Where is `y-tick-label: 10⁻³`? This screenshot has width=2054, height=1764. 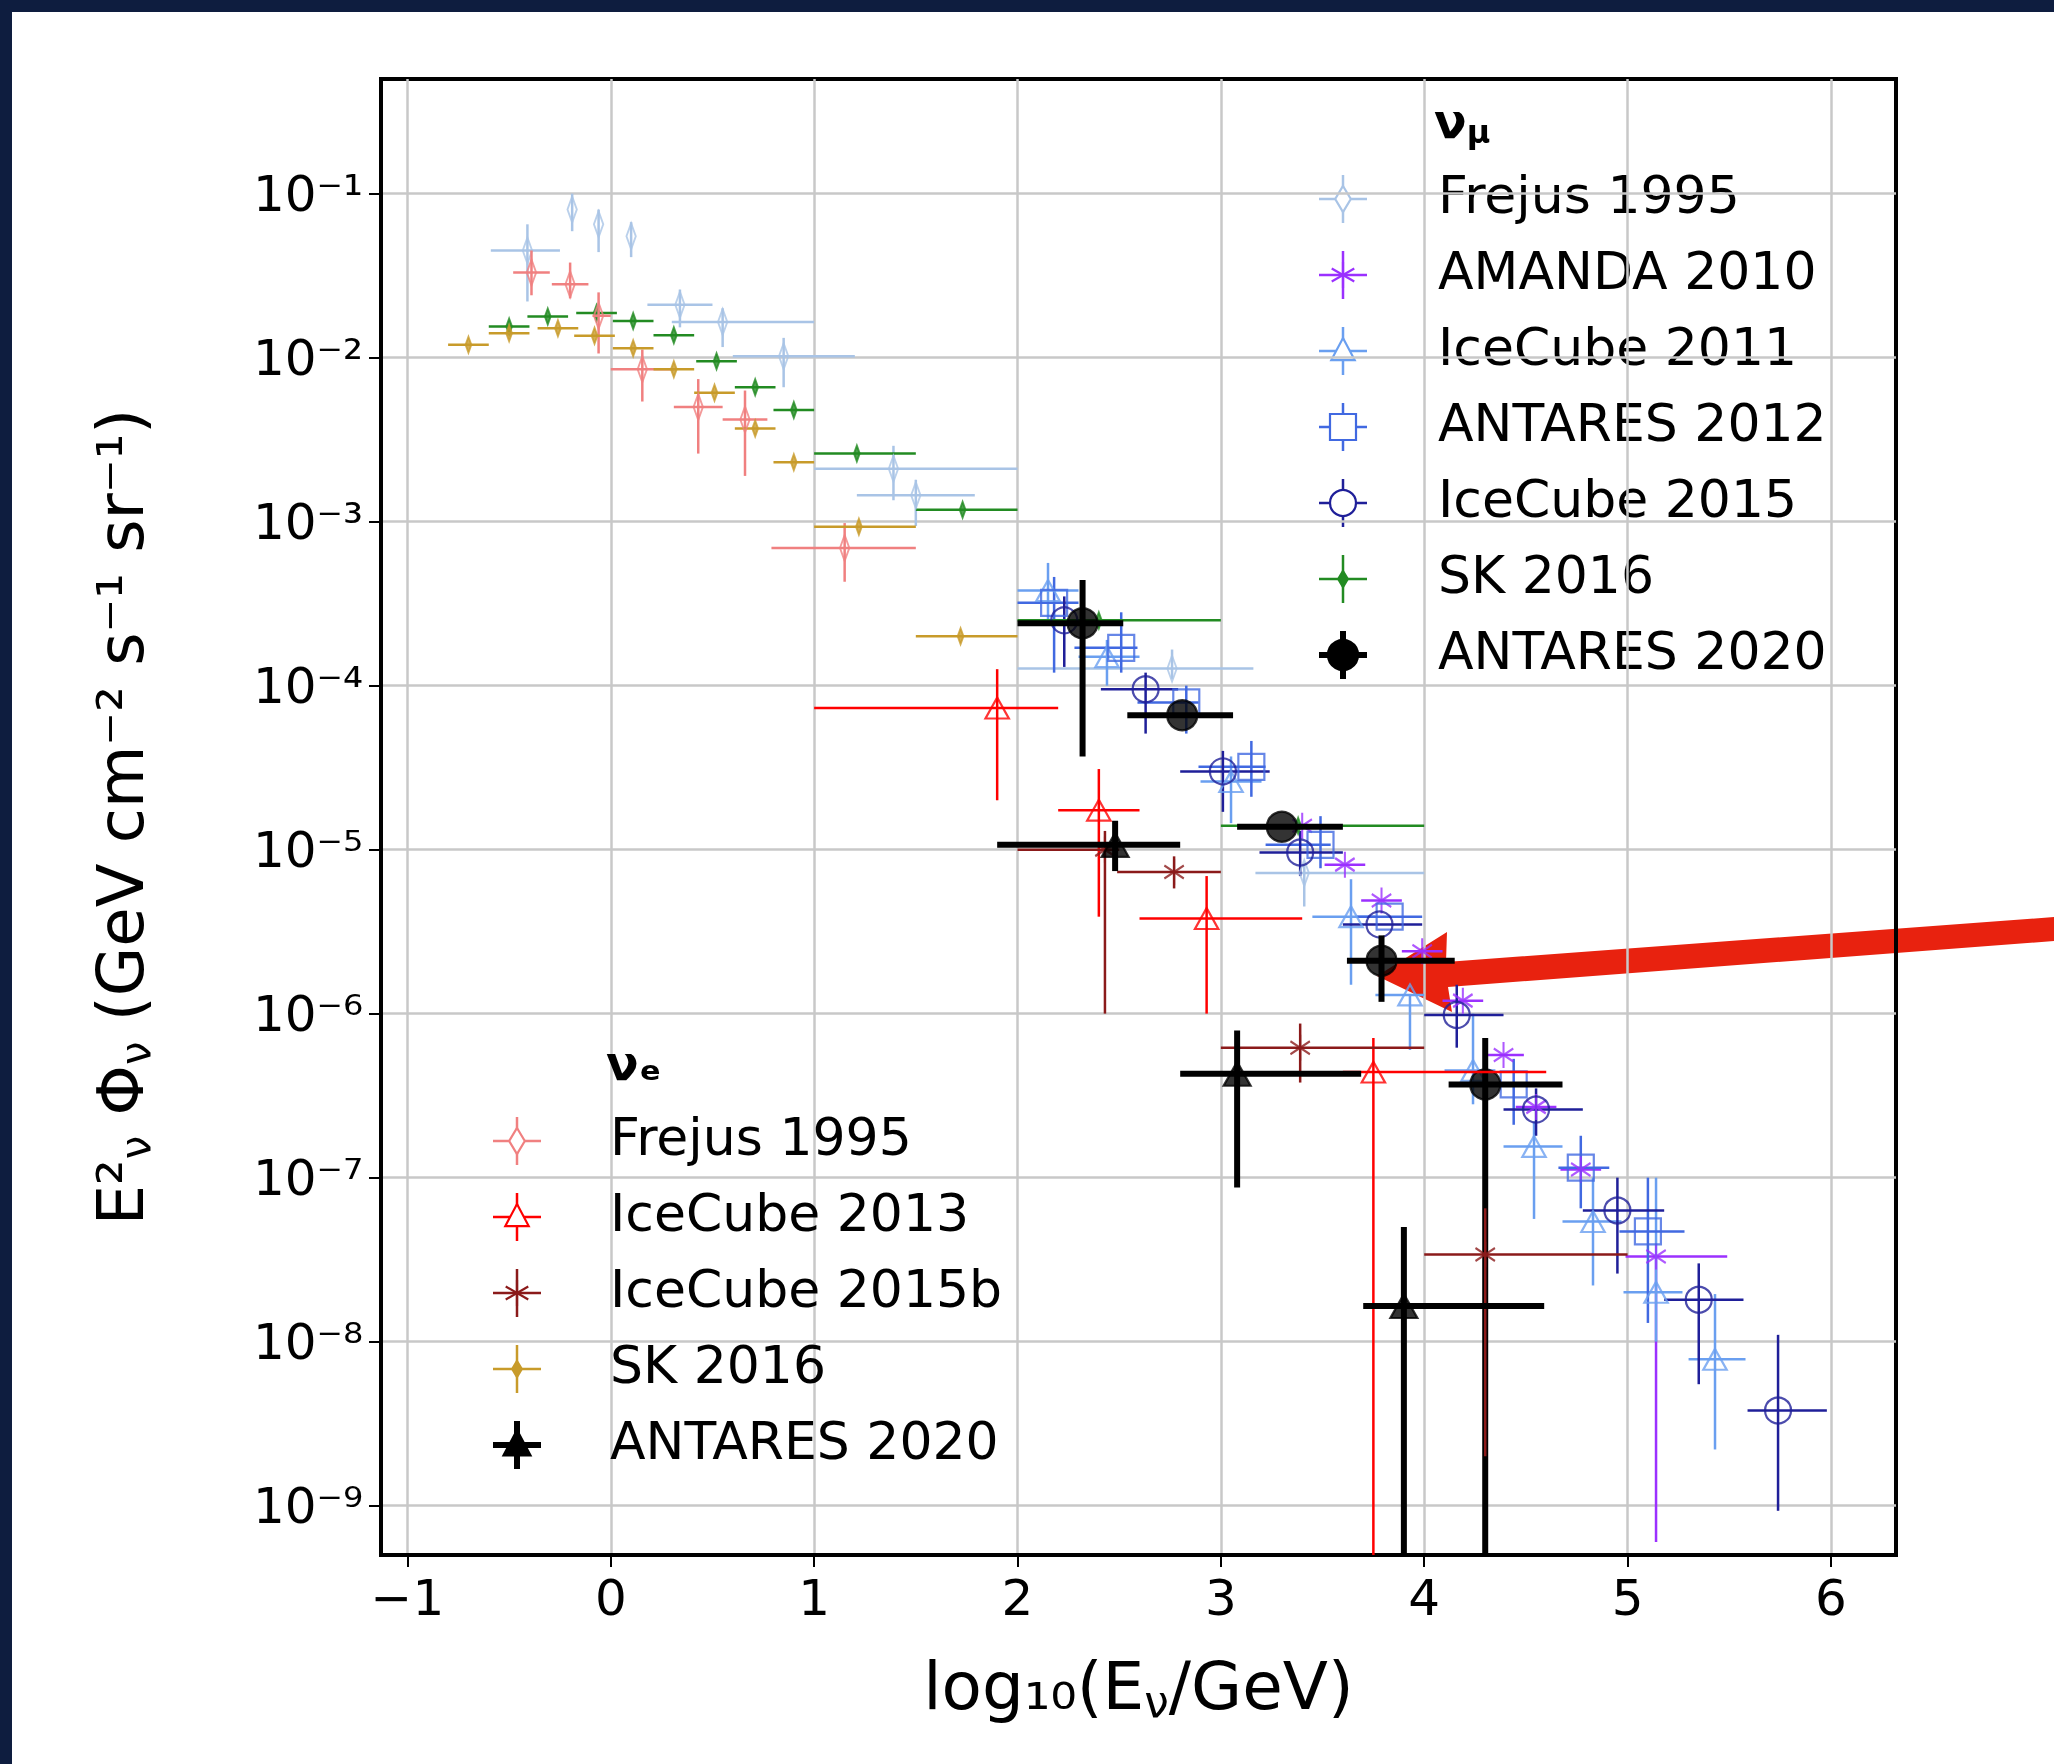 y-tick-label: 10⁻³ is located at coordinates (307, 521).